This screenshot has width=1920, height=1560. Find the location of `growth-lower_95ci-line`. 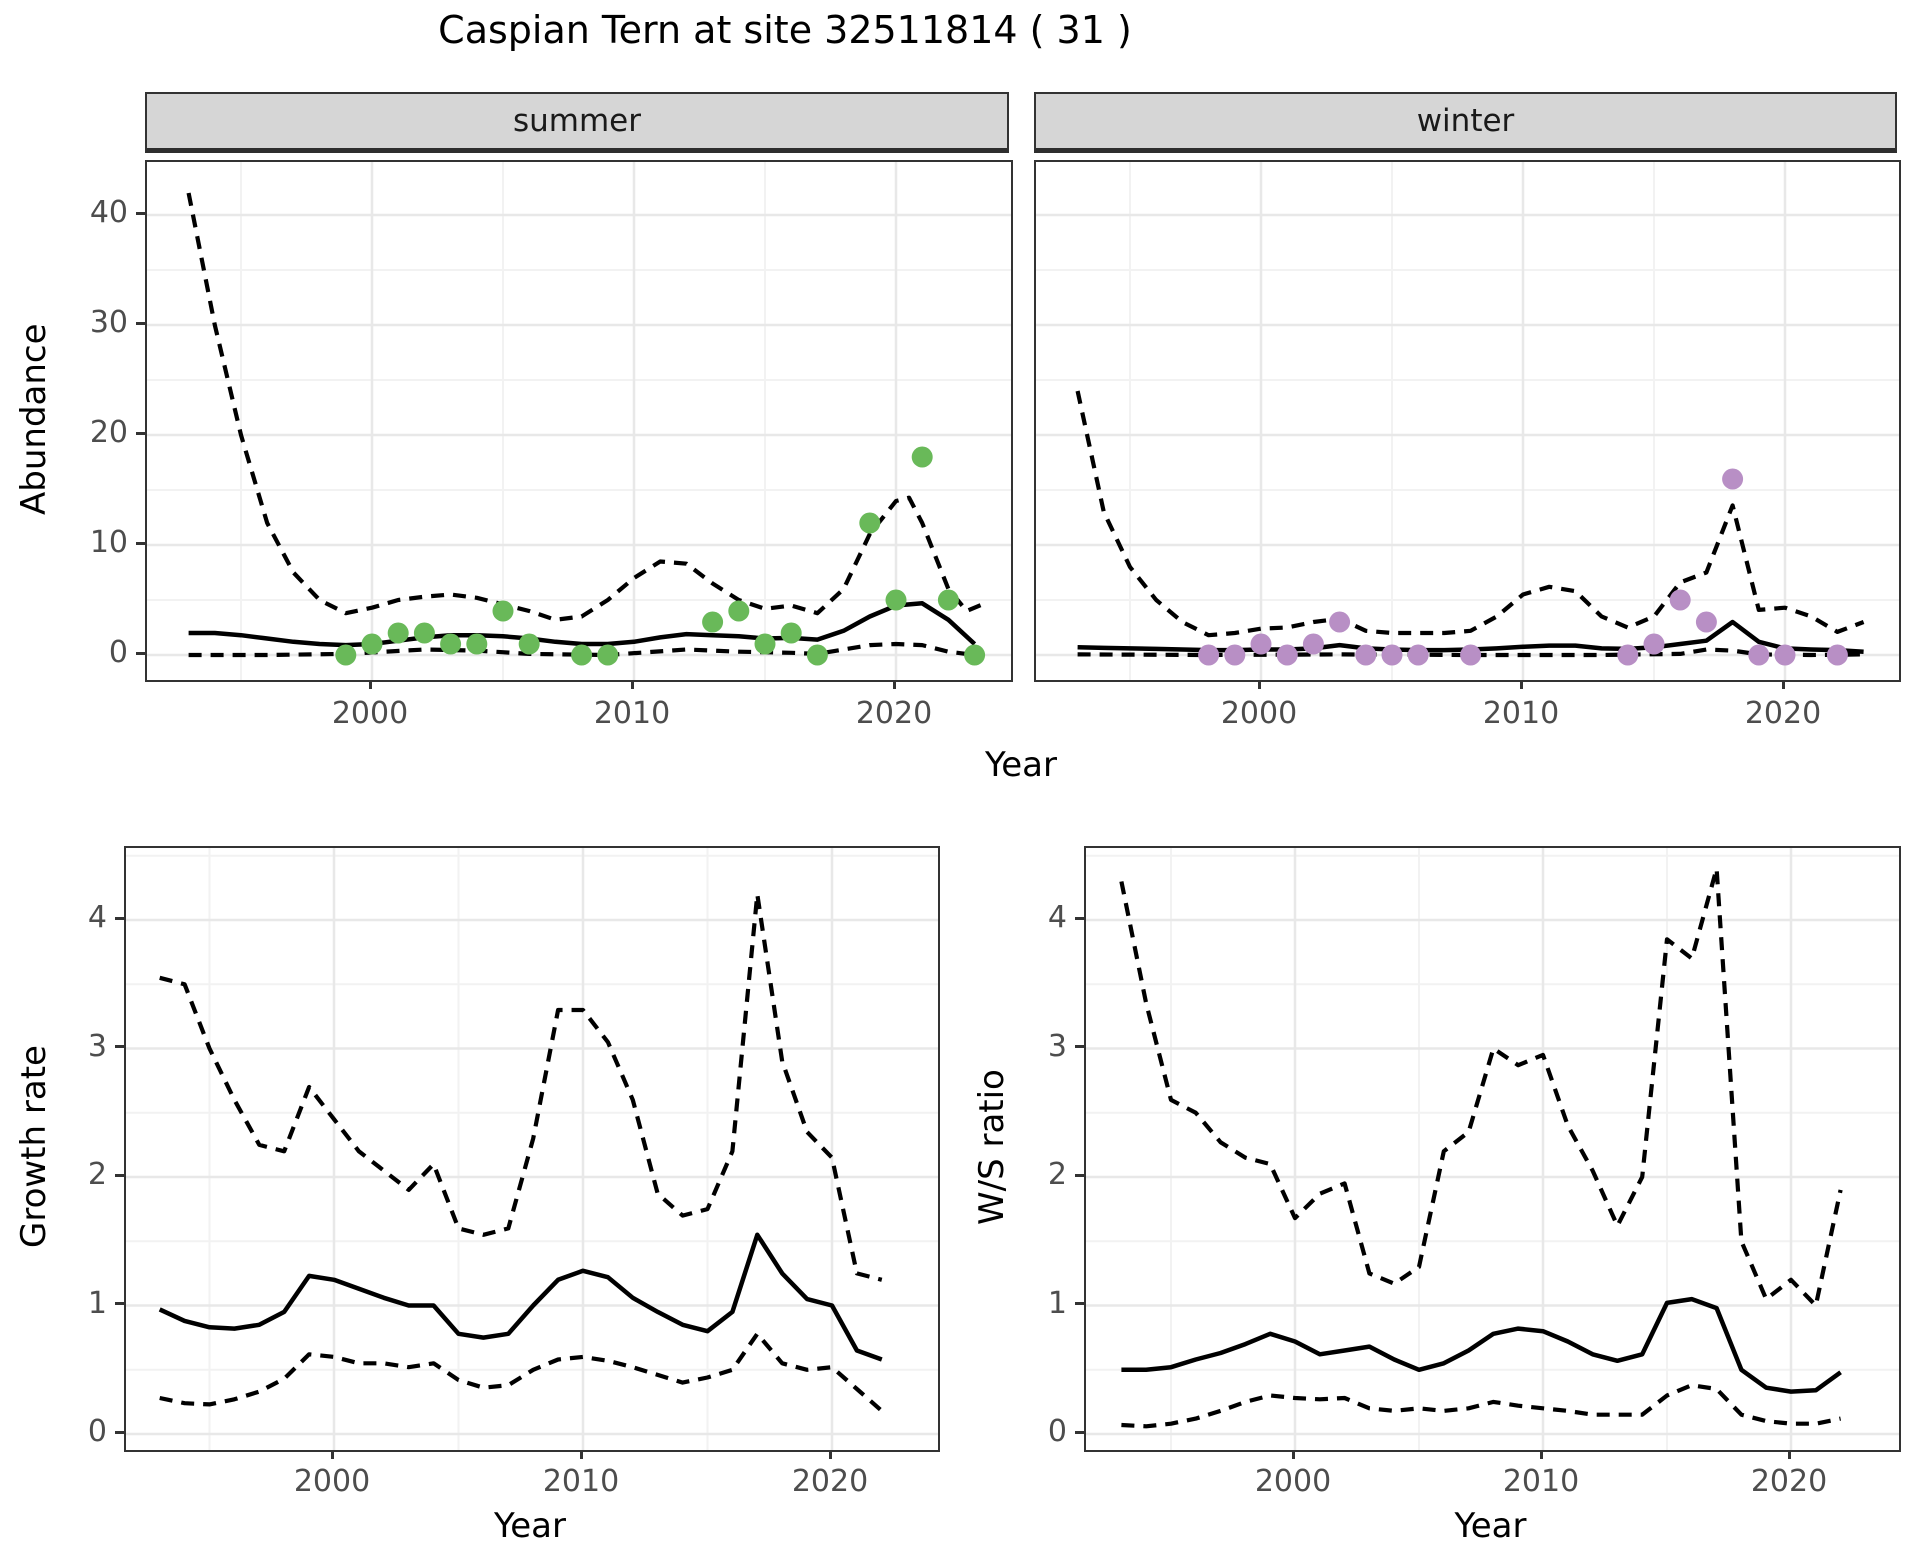

growth-lower_95ci-line is located at coordinates (521, 1372).